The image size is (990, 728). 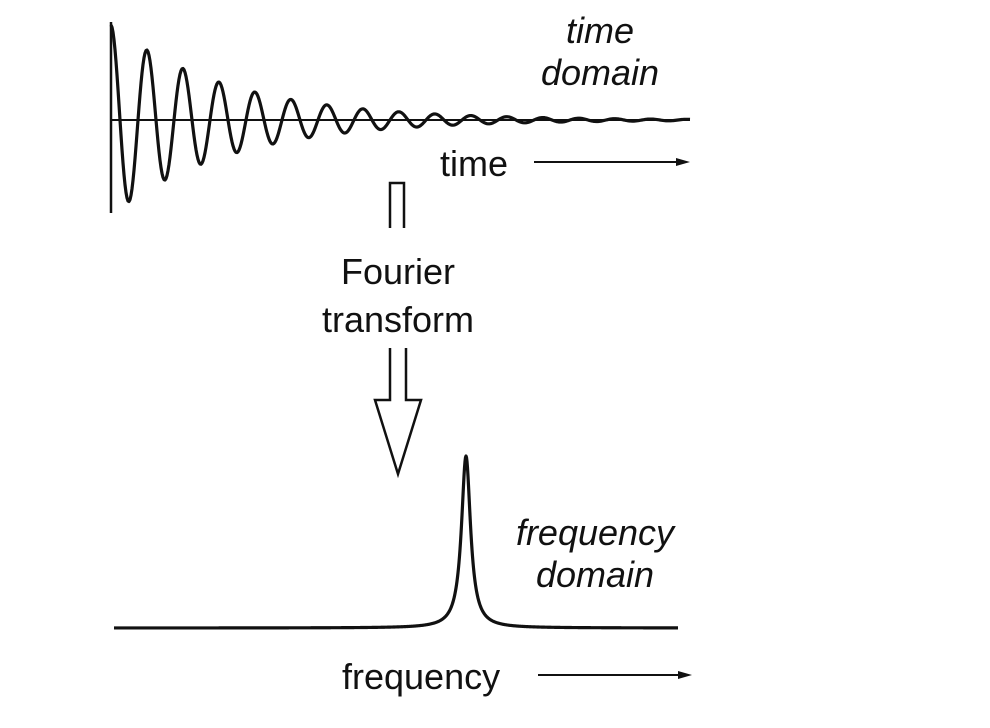 What do you see at coordinates (396, 542) in the screenshot?
I see `spectrum-peak-curve` at bounding box center [396, 542].